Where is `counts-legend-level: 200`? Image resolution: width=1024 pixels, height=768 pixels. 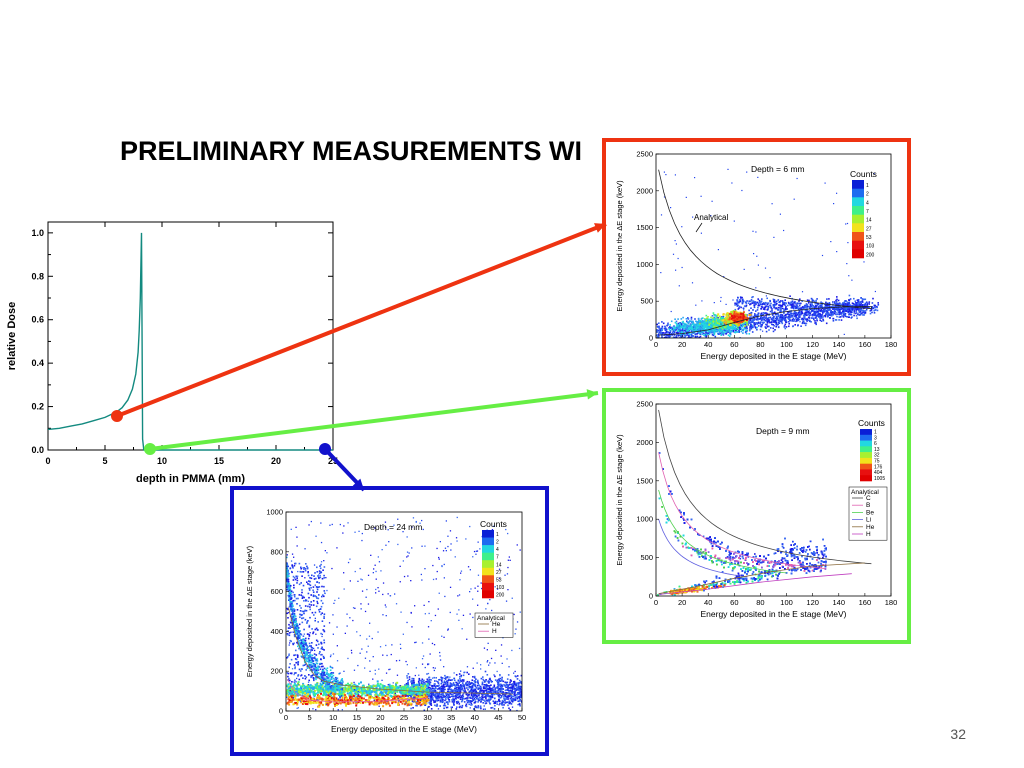 counts-legend-level: 200 is located at coordinates (500, 595).